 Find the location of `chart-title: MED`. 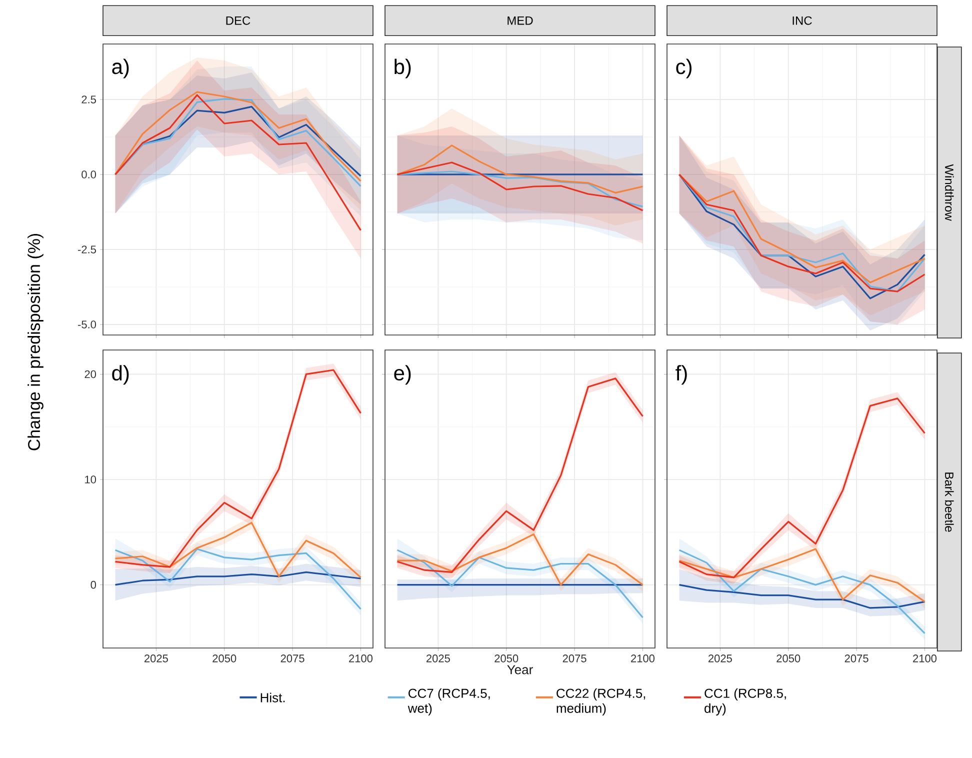

chart-title: MED is located at coordinates (520, 20).